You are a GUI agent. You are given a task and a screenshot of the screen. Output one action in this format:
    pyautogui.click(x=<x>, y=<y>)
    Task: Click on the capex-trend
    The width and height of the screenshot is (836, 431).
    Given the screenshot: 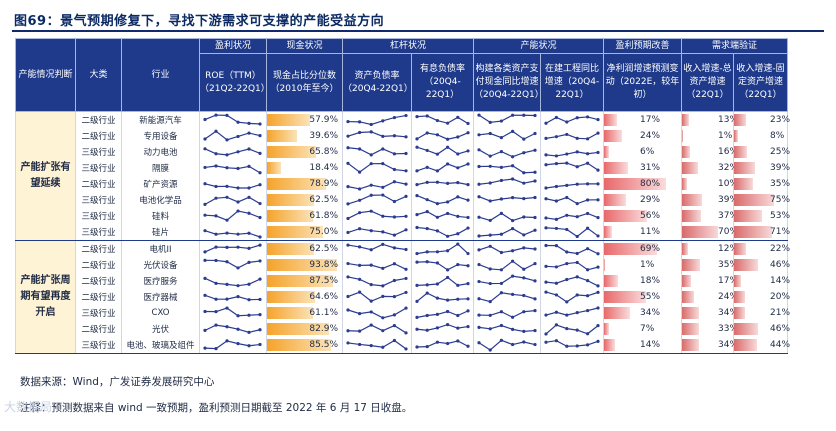 What is the action you would take?
    pyautogui.click(x=507, y=232)
    